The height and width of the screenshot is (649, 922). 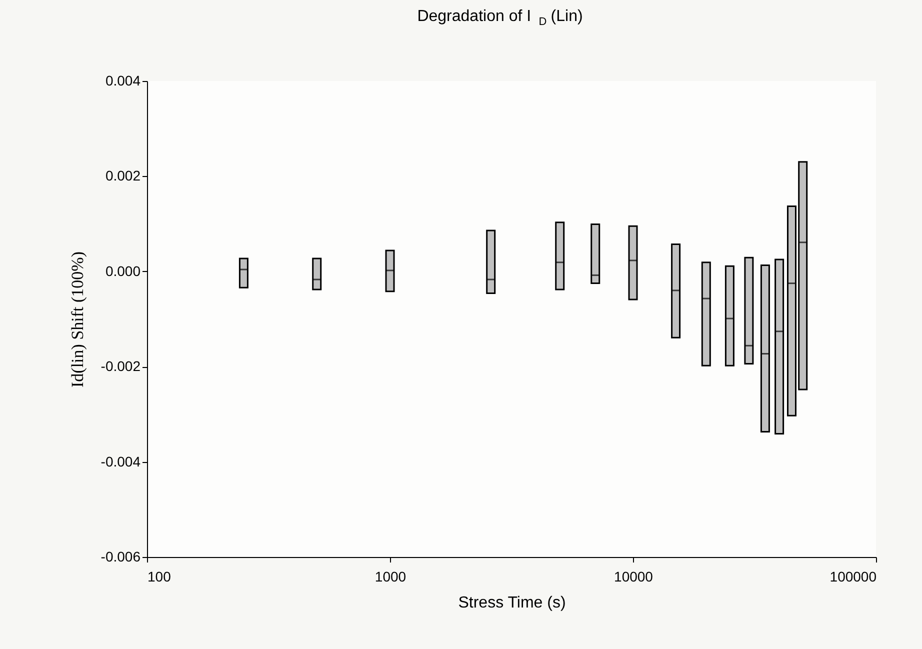 What do you see at coordinates (120, 366) in the screenshot?
I see `y-tick-label: -0.002` at bounding box center [120, 366].